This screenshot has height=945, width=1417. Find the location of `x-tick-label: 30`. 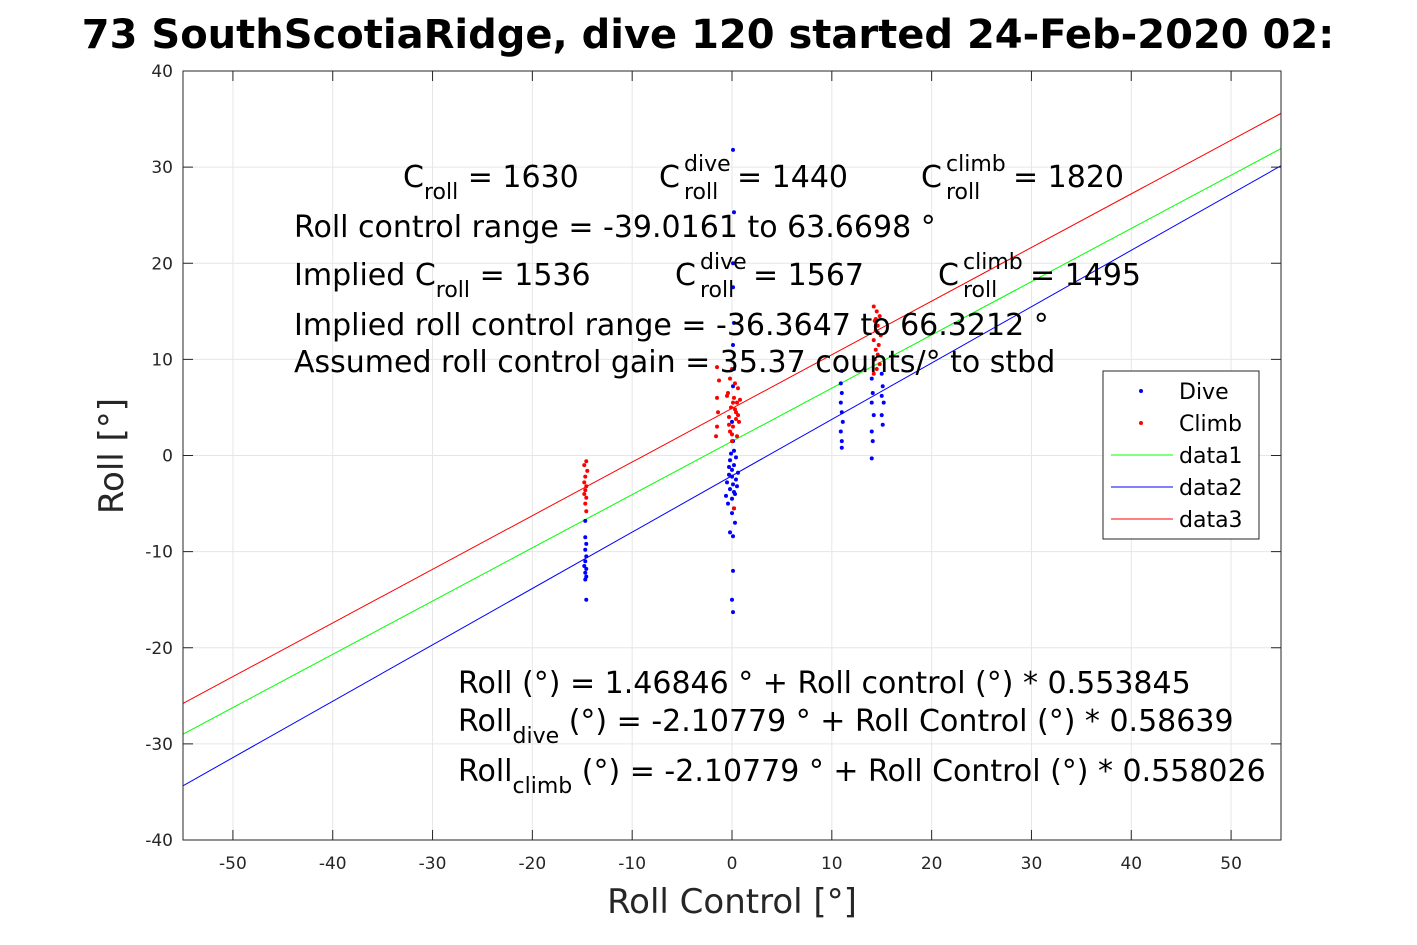

x-tick-label: 30 is located at coordinates (1032, 864).